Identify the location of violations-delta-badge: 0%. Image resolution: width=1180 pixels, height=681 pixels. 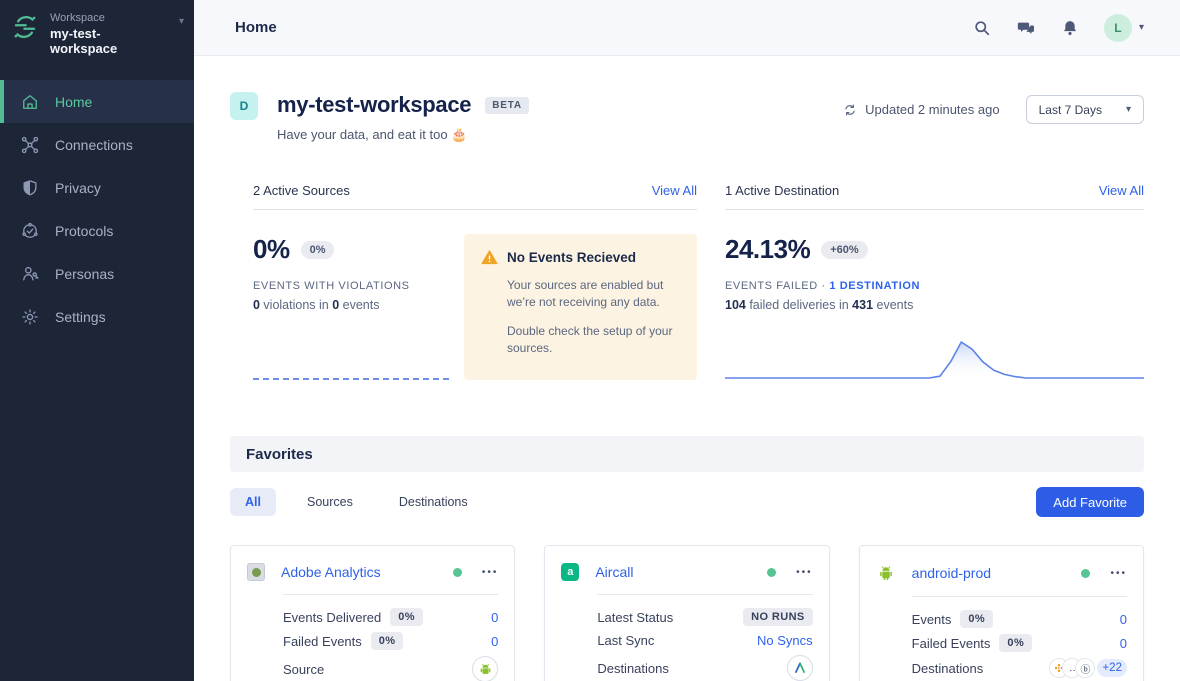
(317, 249).